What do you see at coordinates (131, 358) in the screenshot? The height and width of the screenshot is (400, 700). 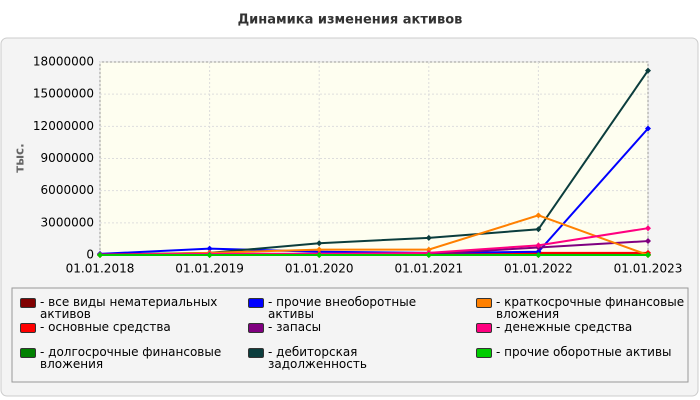 I see `legend-label: - долгосрочные финансовые вложения` at bounding box center [131, 358].